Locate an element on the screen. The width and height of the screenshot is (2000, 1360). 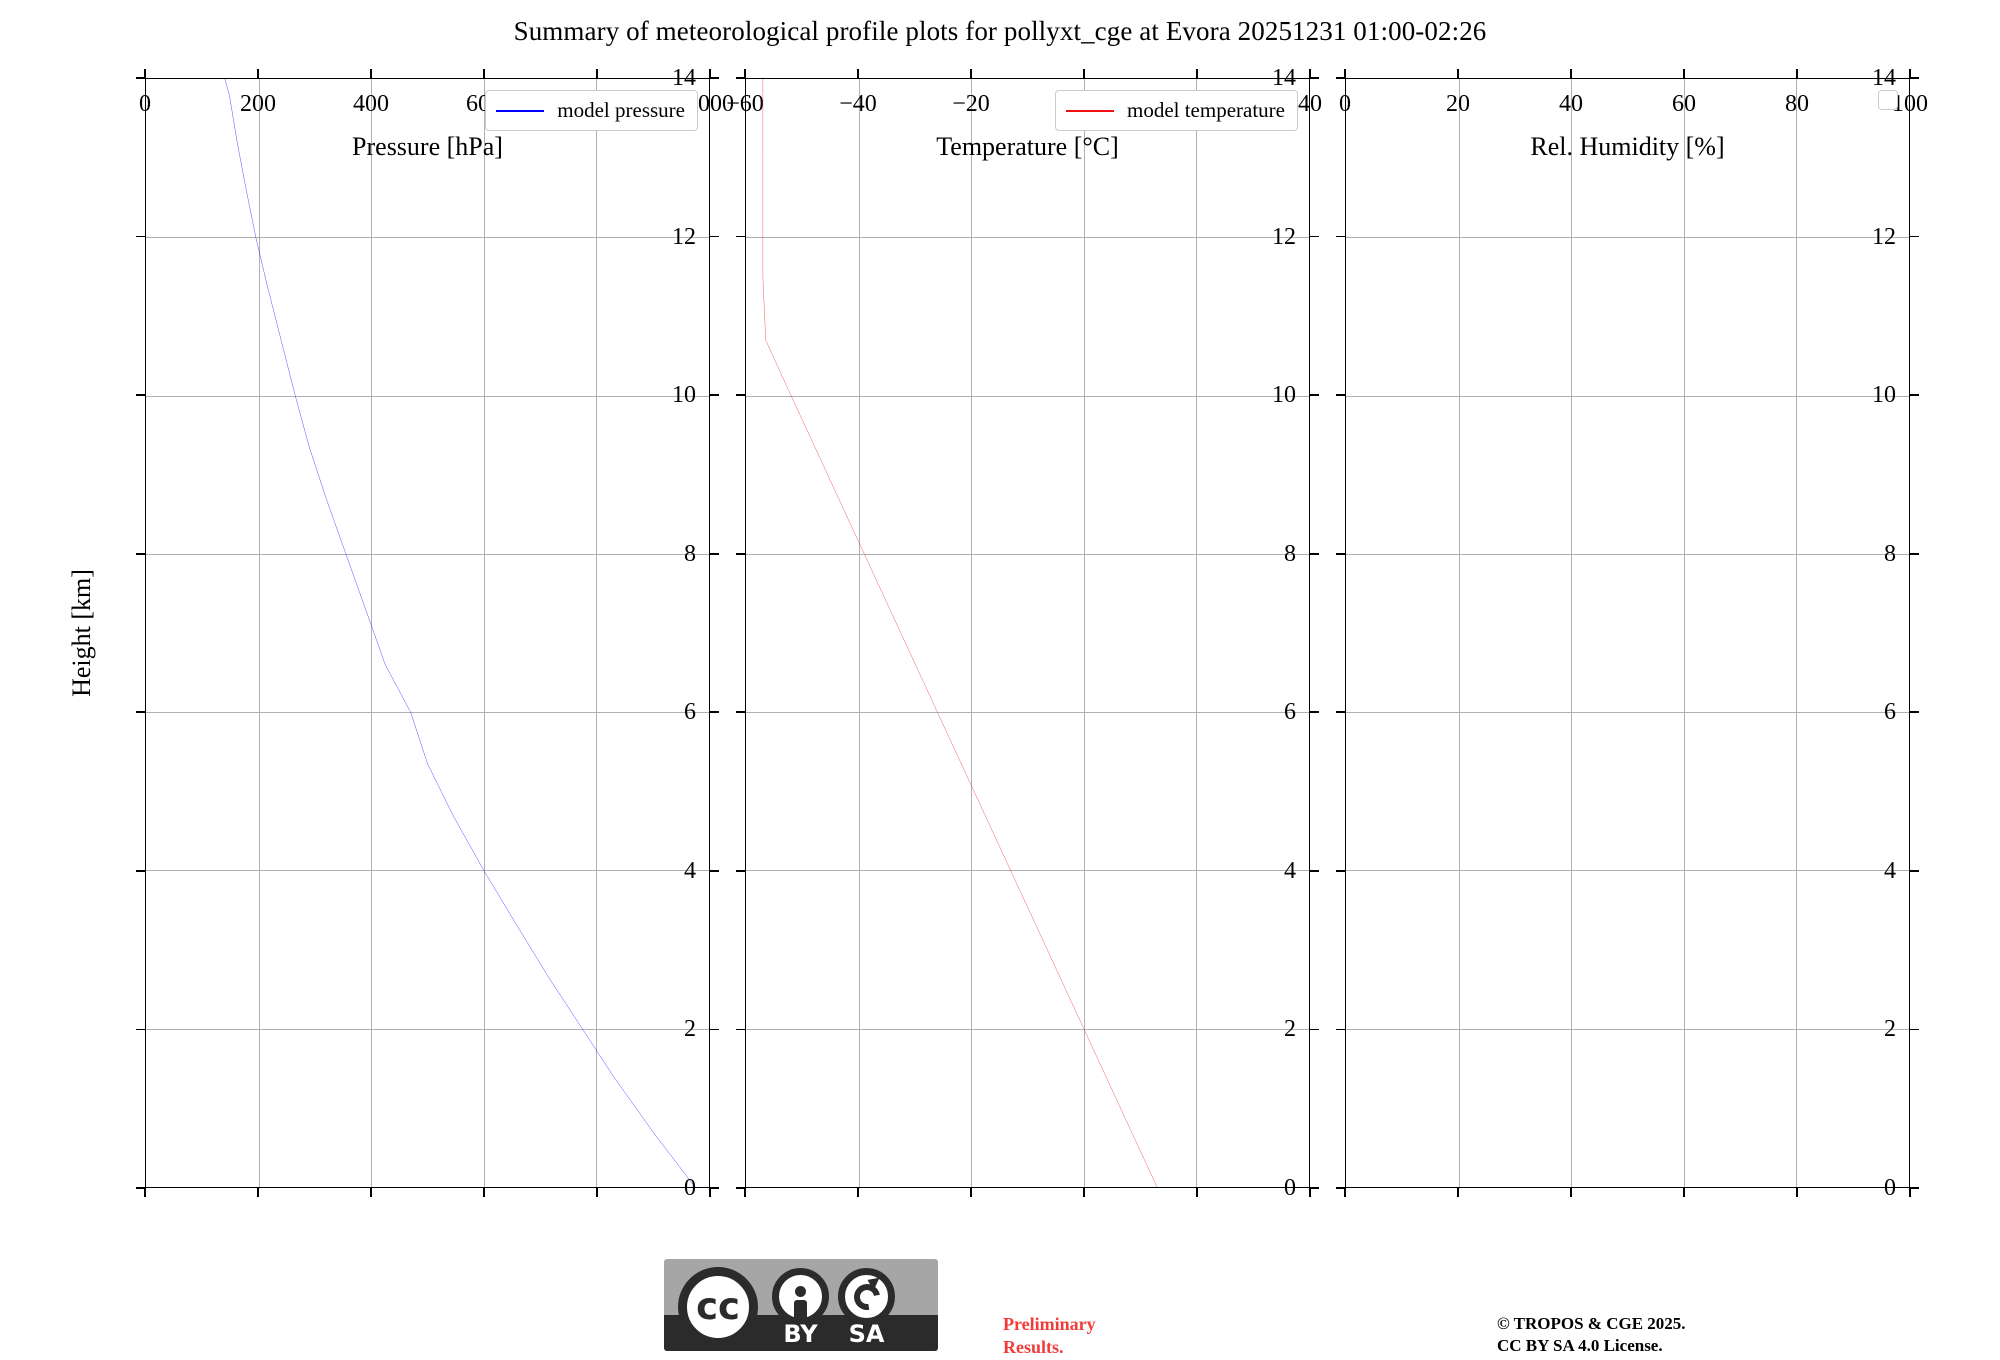
x-axis-label-temperature: Temperature [°C] is located at coordinates (1027, 146).